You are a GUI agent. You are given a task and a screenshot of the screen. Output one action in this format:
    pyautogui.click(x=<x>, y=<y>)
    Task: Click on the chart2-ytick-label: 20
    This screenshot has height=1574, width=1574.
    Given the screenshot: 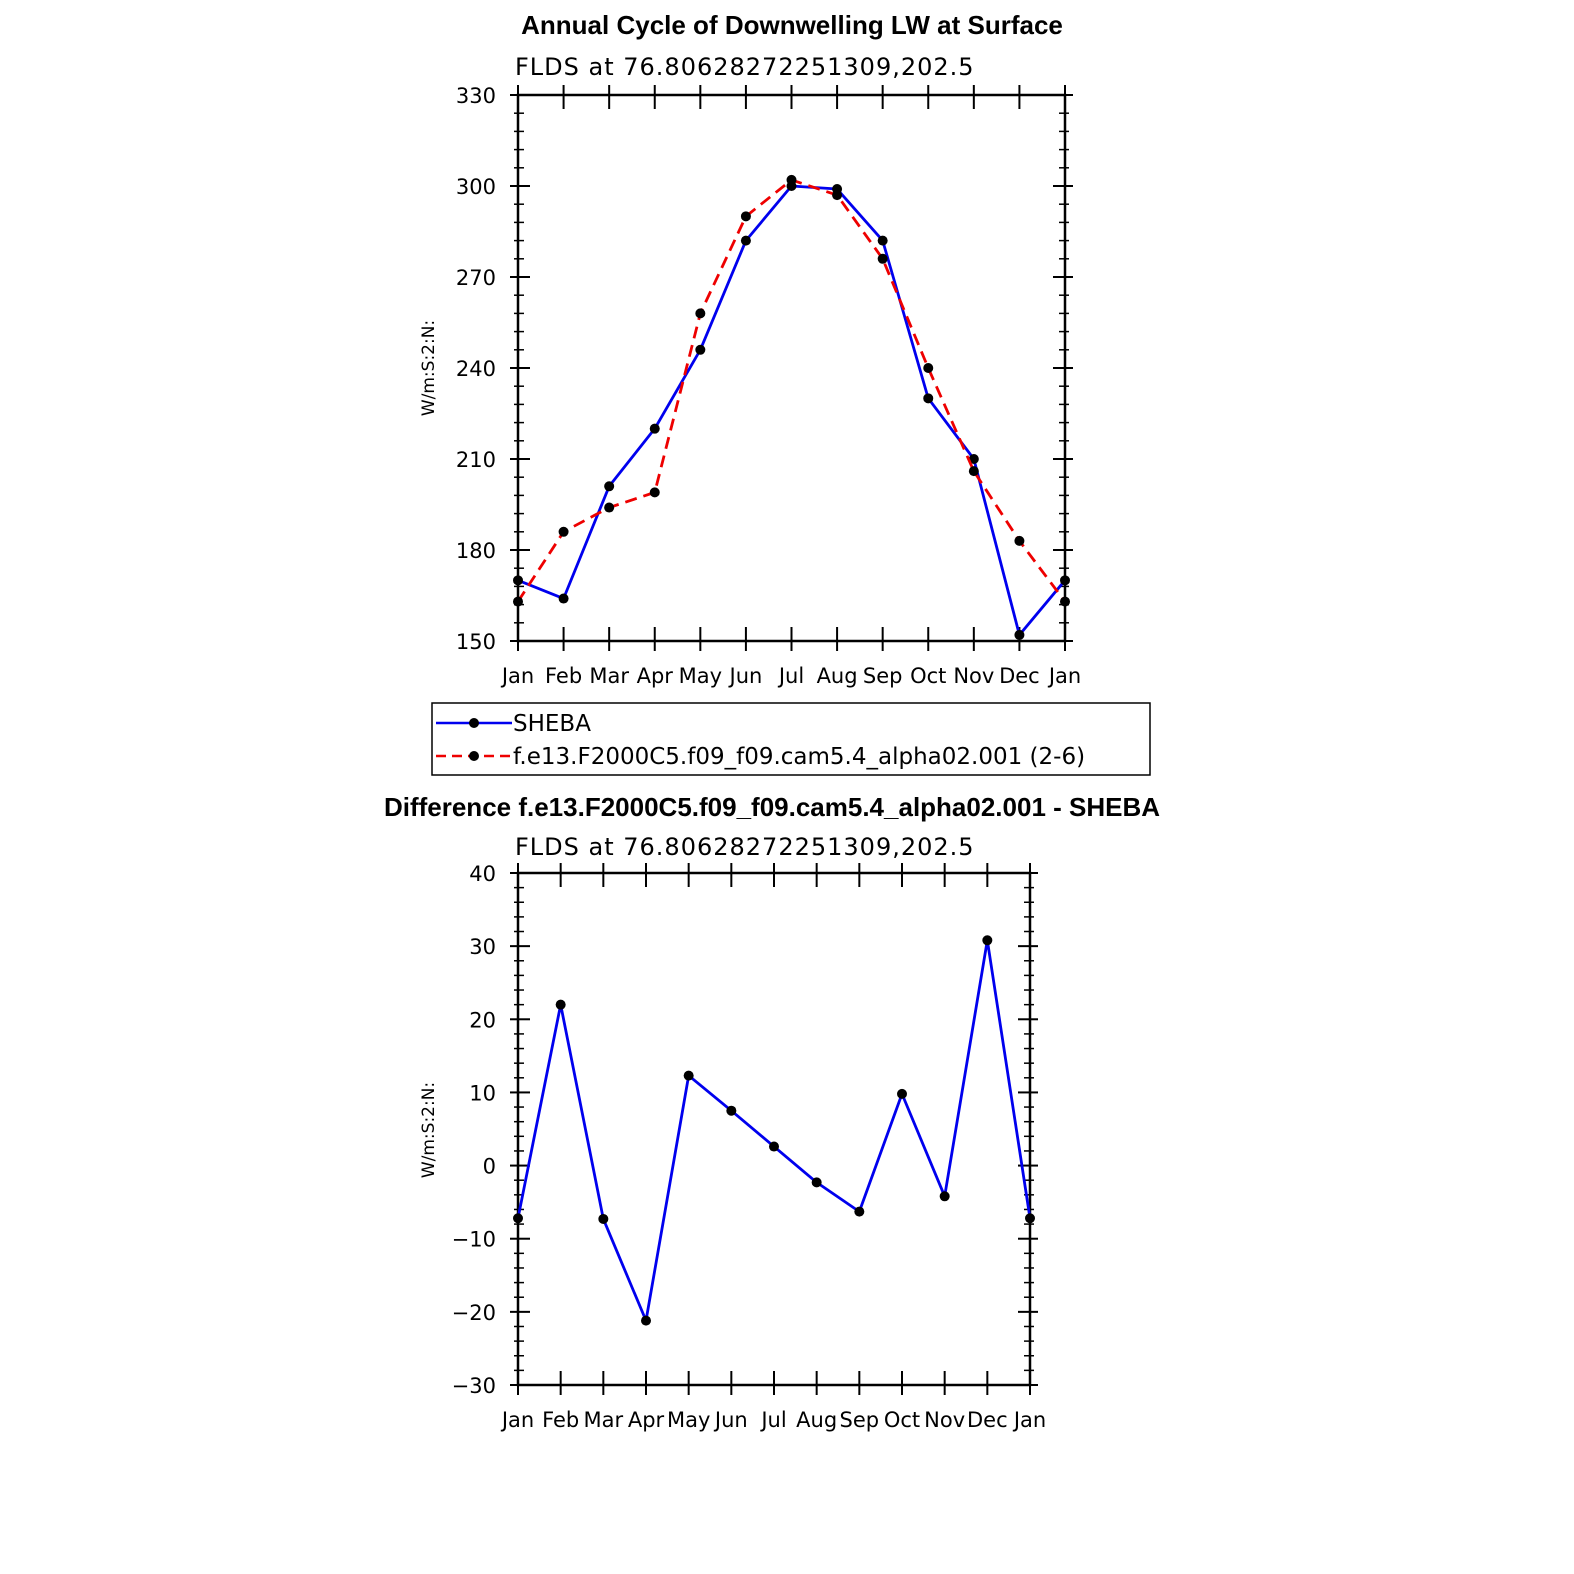 What is the action you would take?
    pyautogui.click(x=482, y=1020)
    